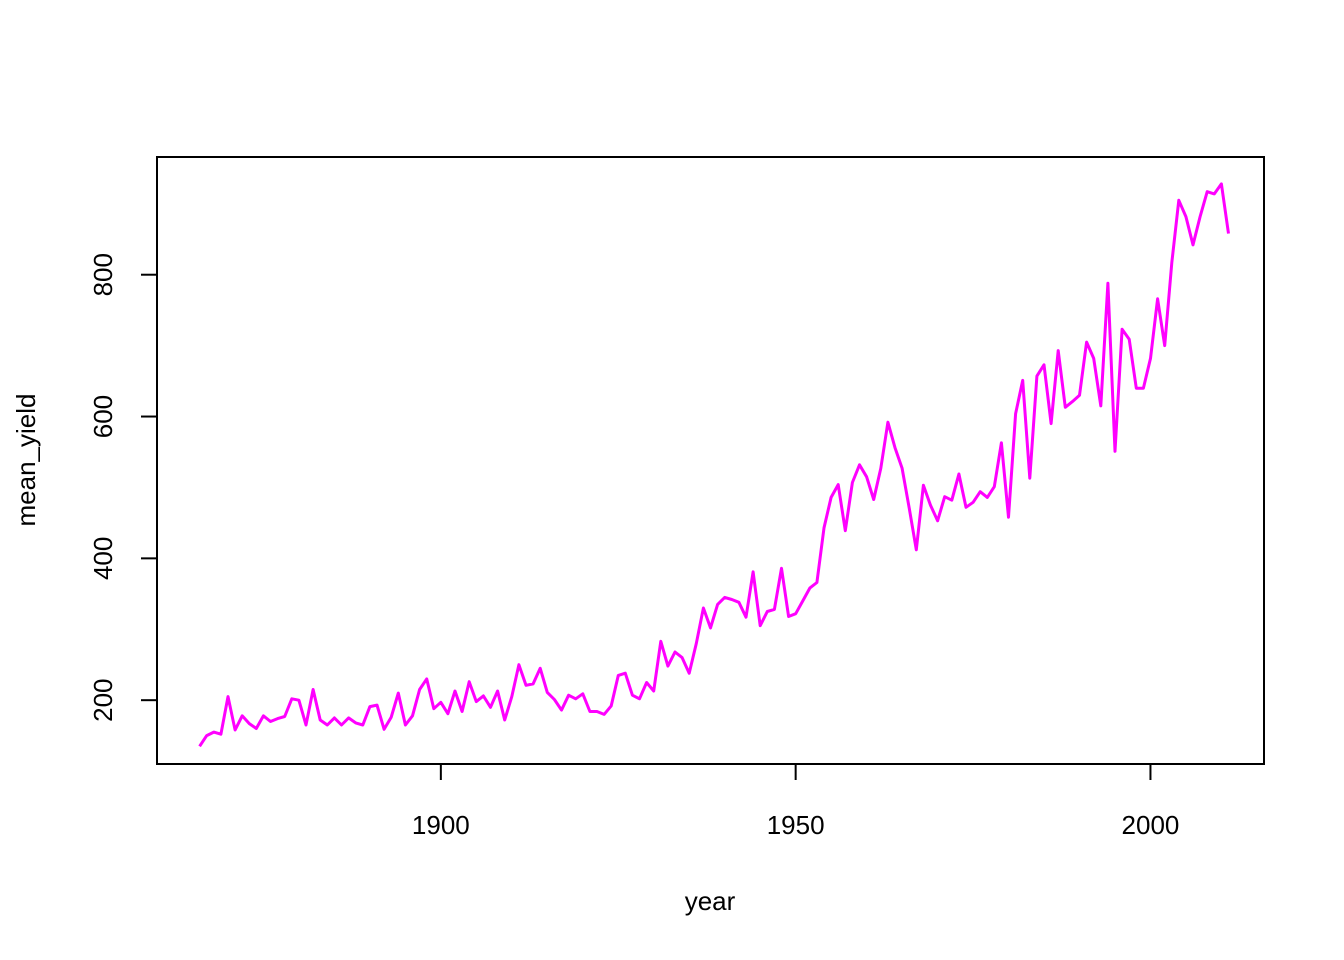 Image resolution: width=1344 pixels, height=960 pixels. Describe the element at coordinates (1151, 825) in the screenshot. I see `x-tick-label: 2000` at that location.